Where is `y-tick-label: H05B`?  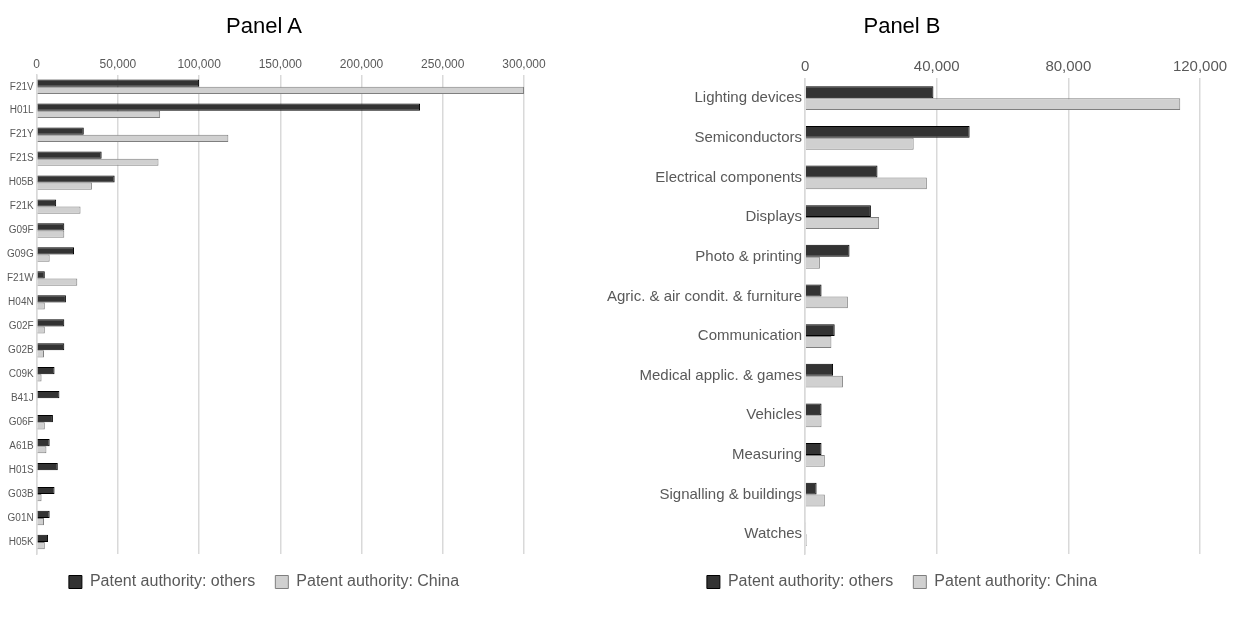
y-tick-label: H05B is located at coordinates (21, 182).